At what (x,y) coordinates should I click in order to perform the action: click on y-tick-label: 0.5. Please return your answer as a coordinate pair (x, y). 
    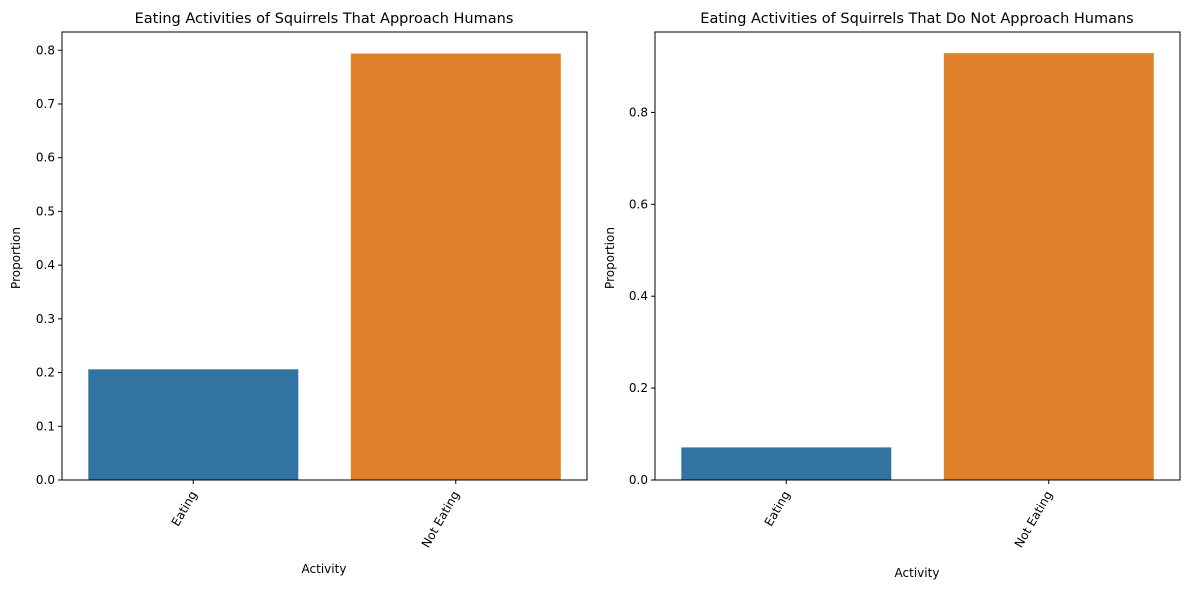
    Looking at the image, I should click on (45, 211).